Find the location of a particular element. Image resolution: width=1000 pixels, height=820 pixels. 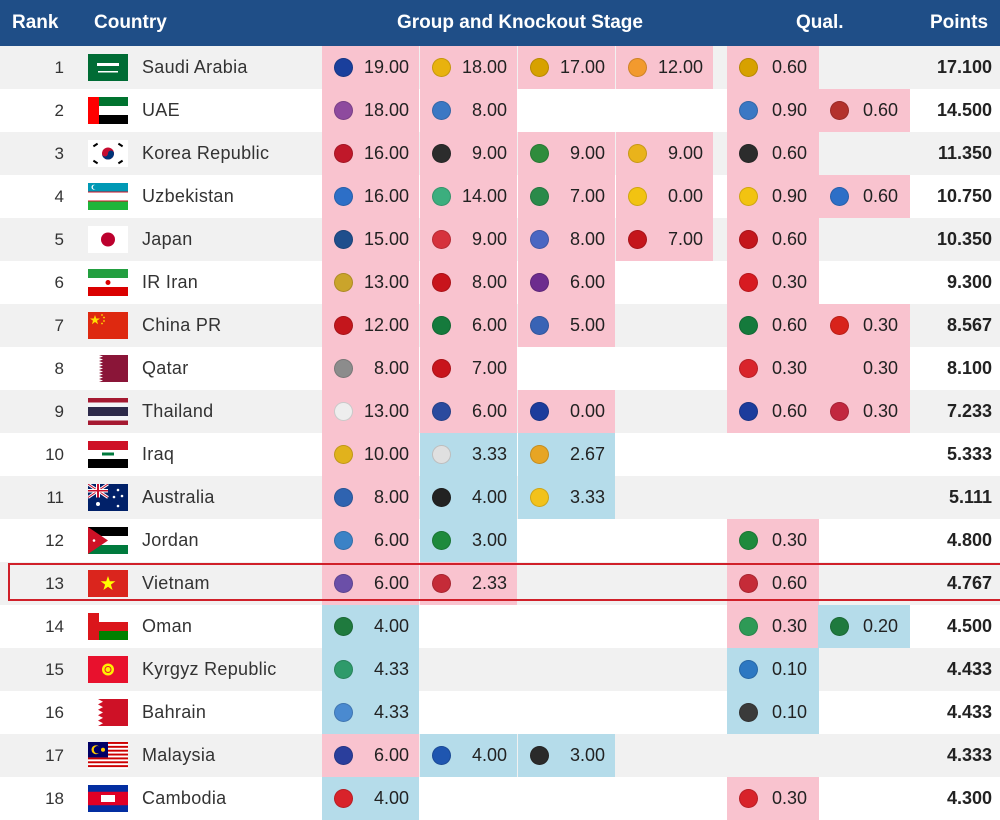

country-name: Korea Republic is located at coordinates (206, 153).